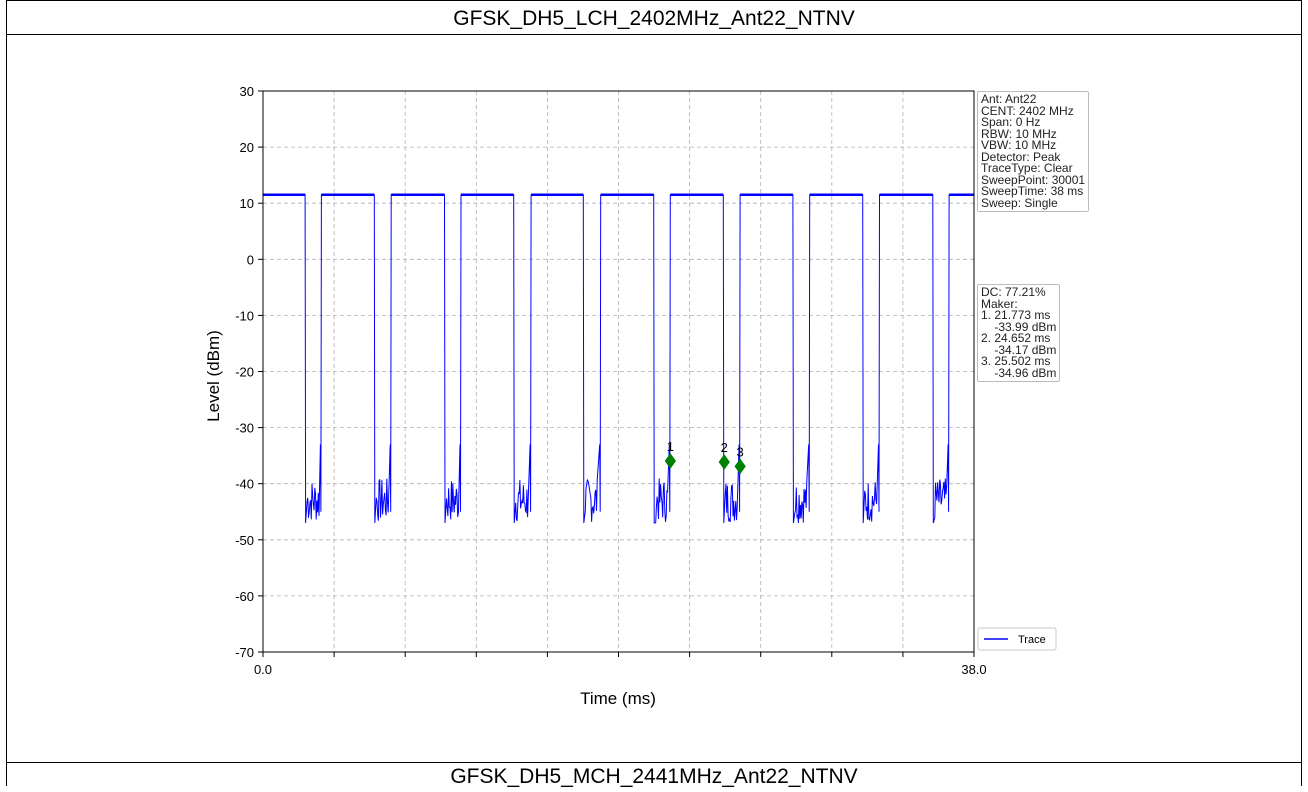  What do you see at coordinates (213, 376) in the screenshot?
I see `y-axis-label: Level (dBm)` at bounding box center [213, 376].